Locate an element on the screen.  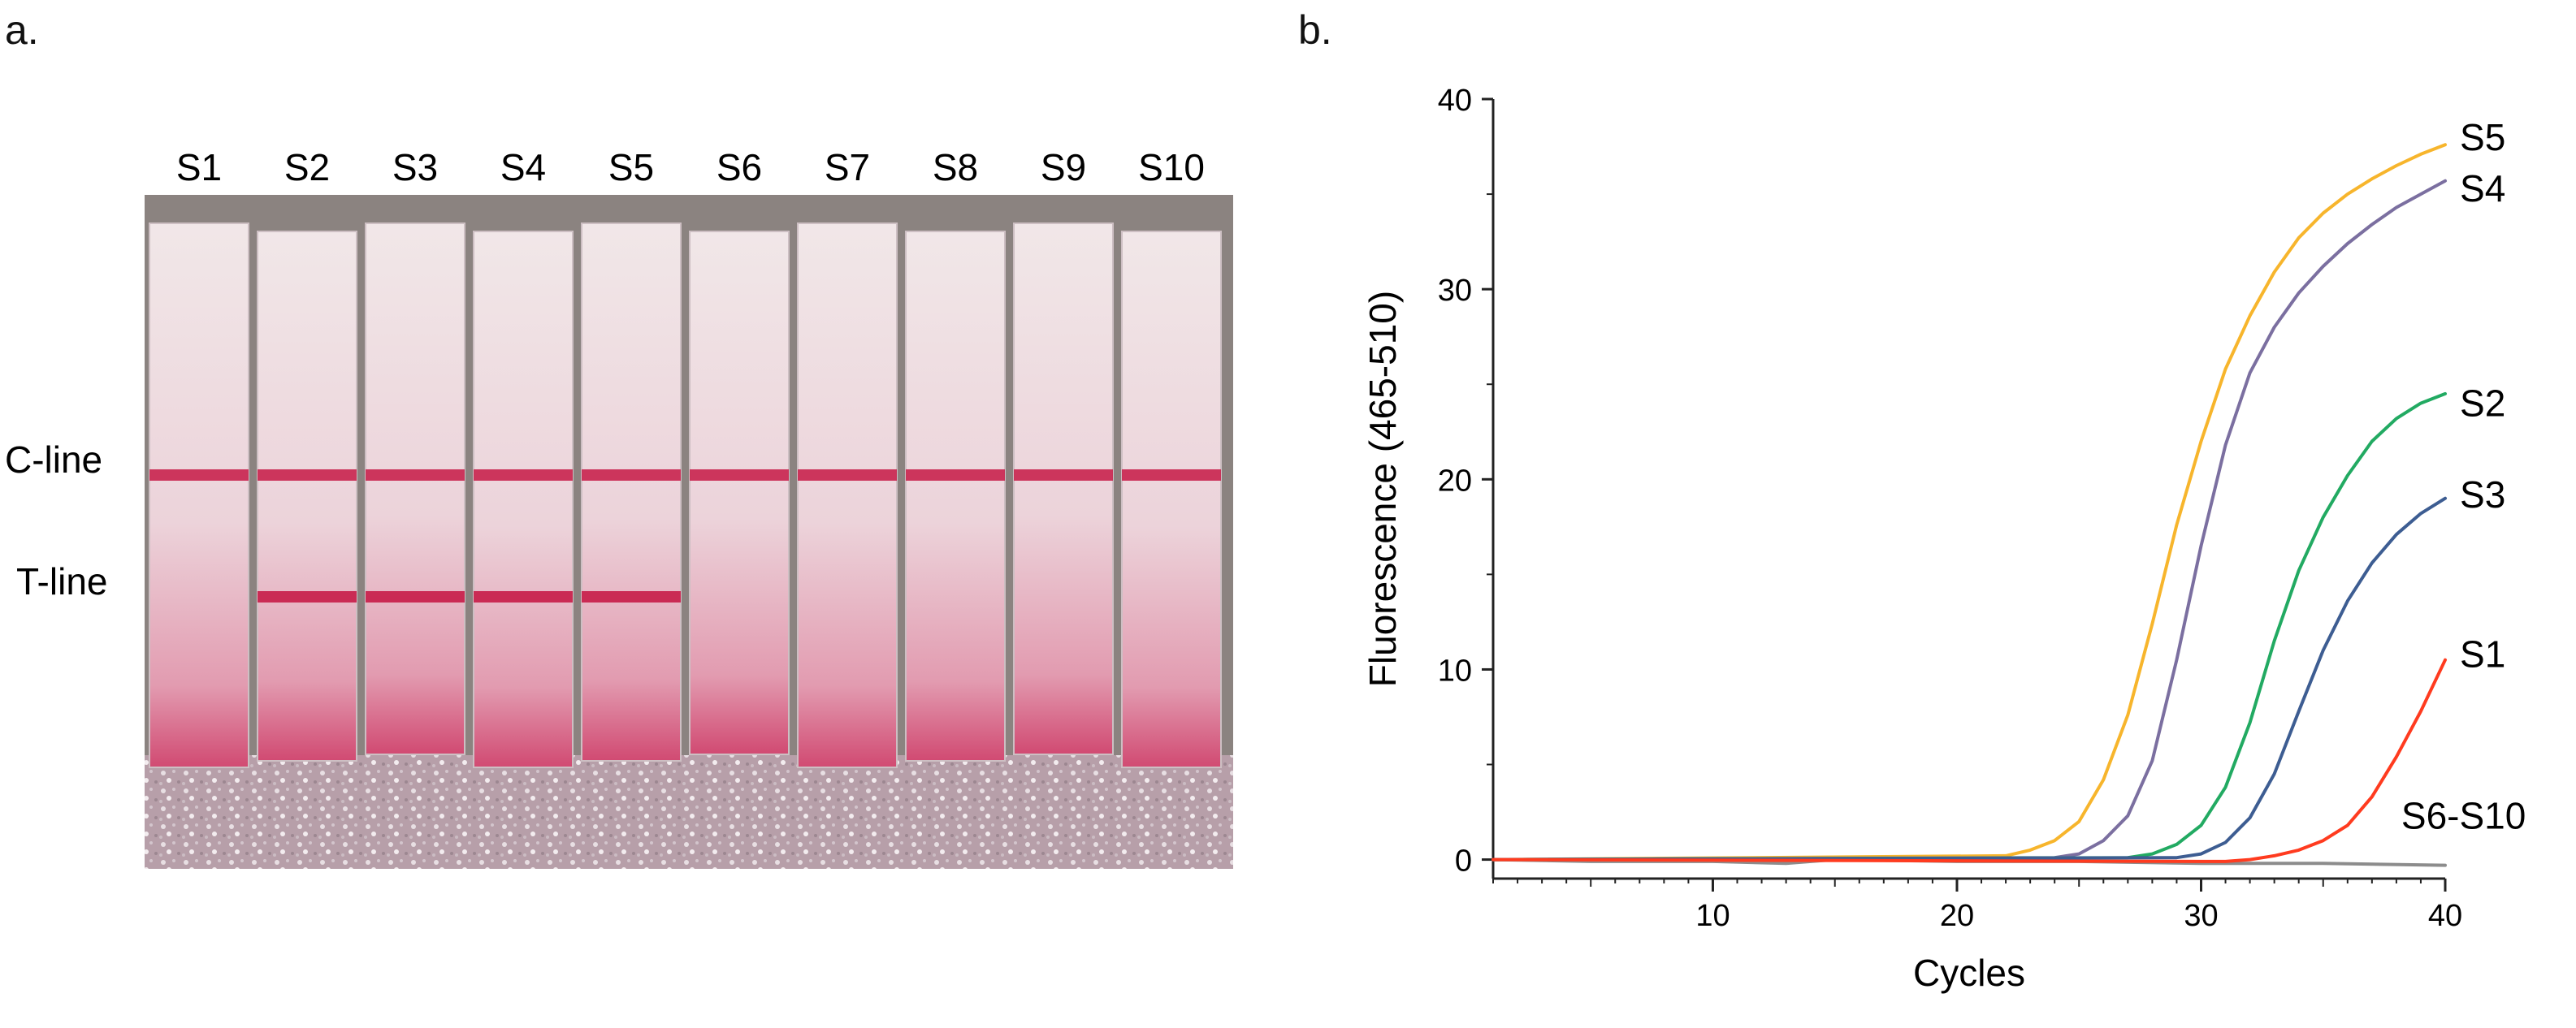
y-tick-label: 10 is located at coordinates (1455, 671).